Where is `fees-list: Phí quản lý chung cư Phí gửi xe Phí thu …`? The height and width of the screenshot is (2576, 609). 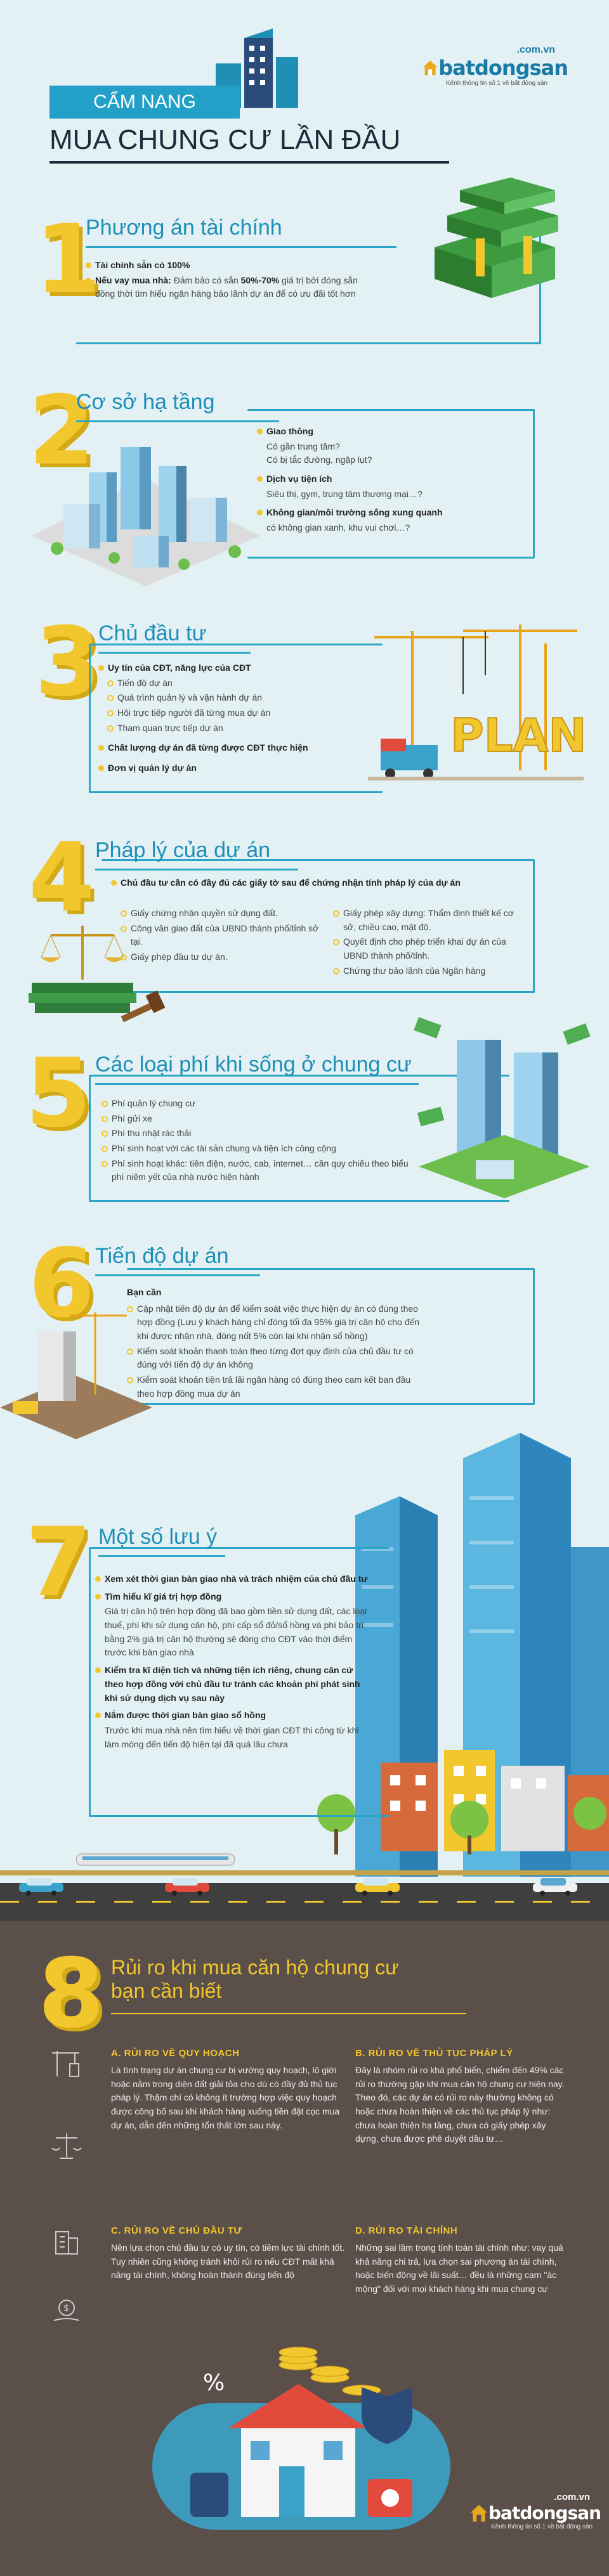 fees-list: Phí quản lý chung cư Phí gửi xe Phí thu … is located at coordinates (260, 1141).